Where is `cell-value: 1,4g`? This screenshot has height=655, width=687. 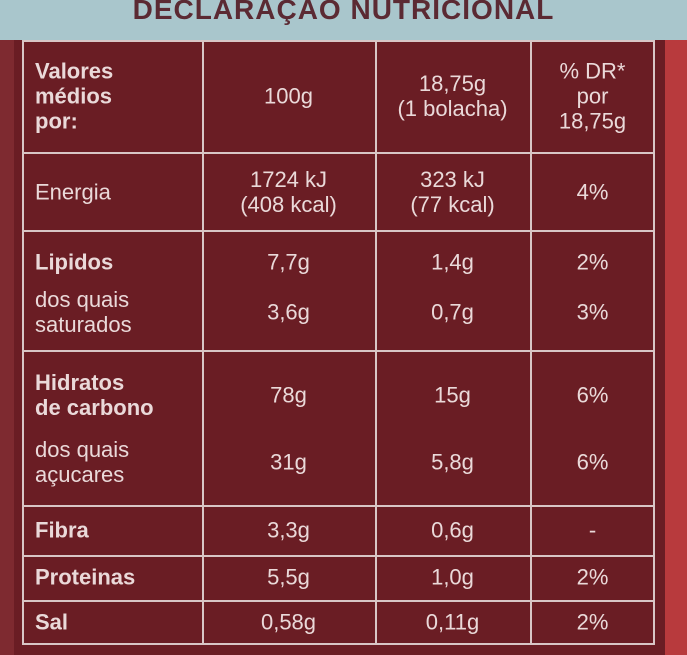 cell-value: 1,4g is located at coordinates (452, 262).